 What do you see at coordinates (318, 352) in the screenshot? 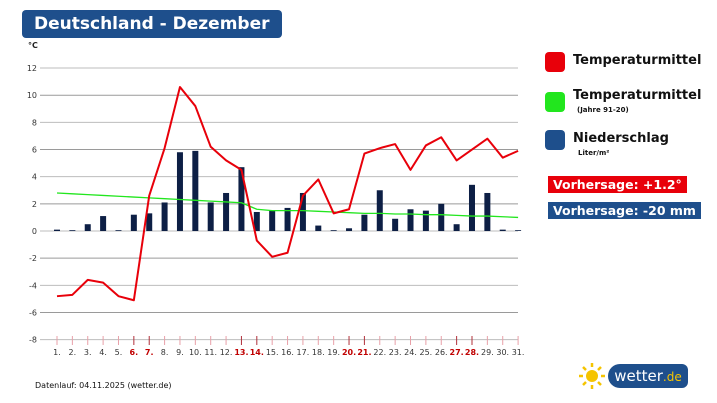
I see `x-tick-label: 18.` at bounding box center [318, 352].